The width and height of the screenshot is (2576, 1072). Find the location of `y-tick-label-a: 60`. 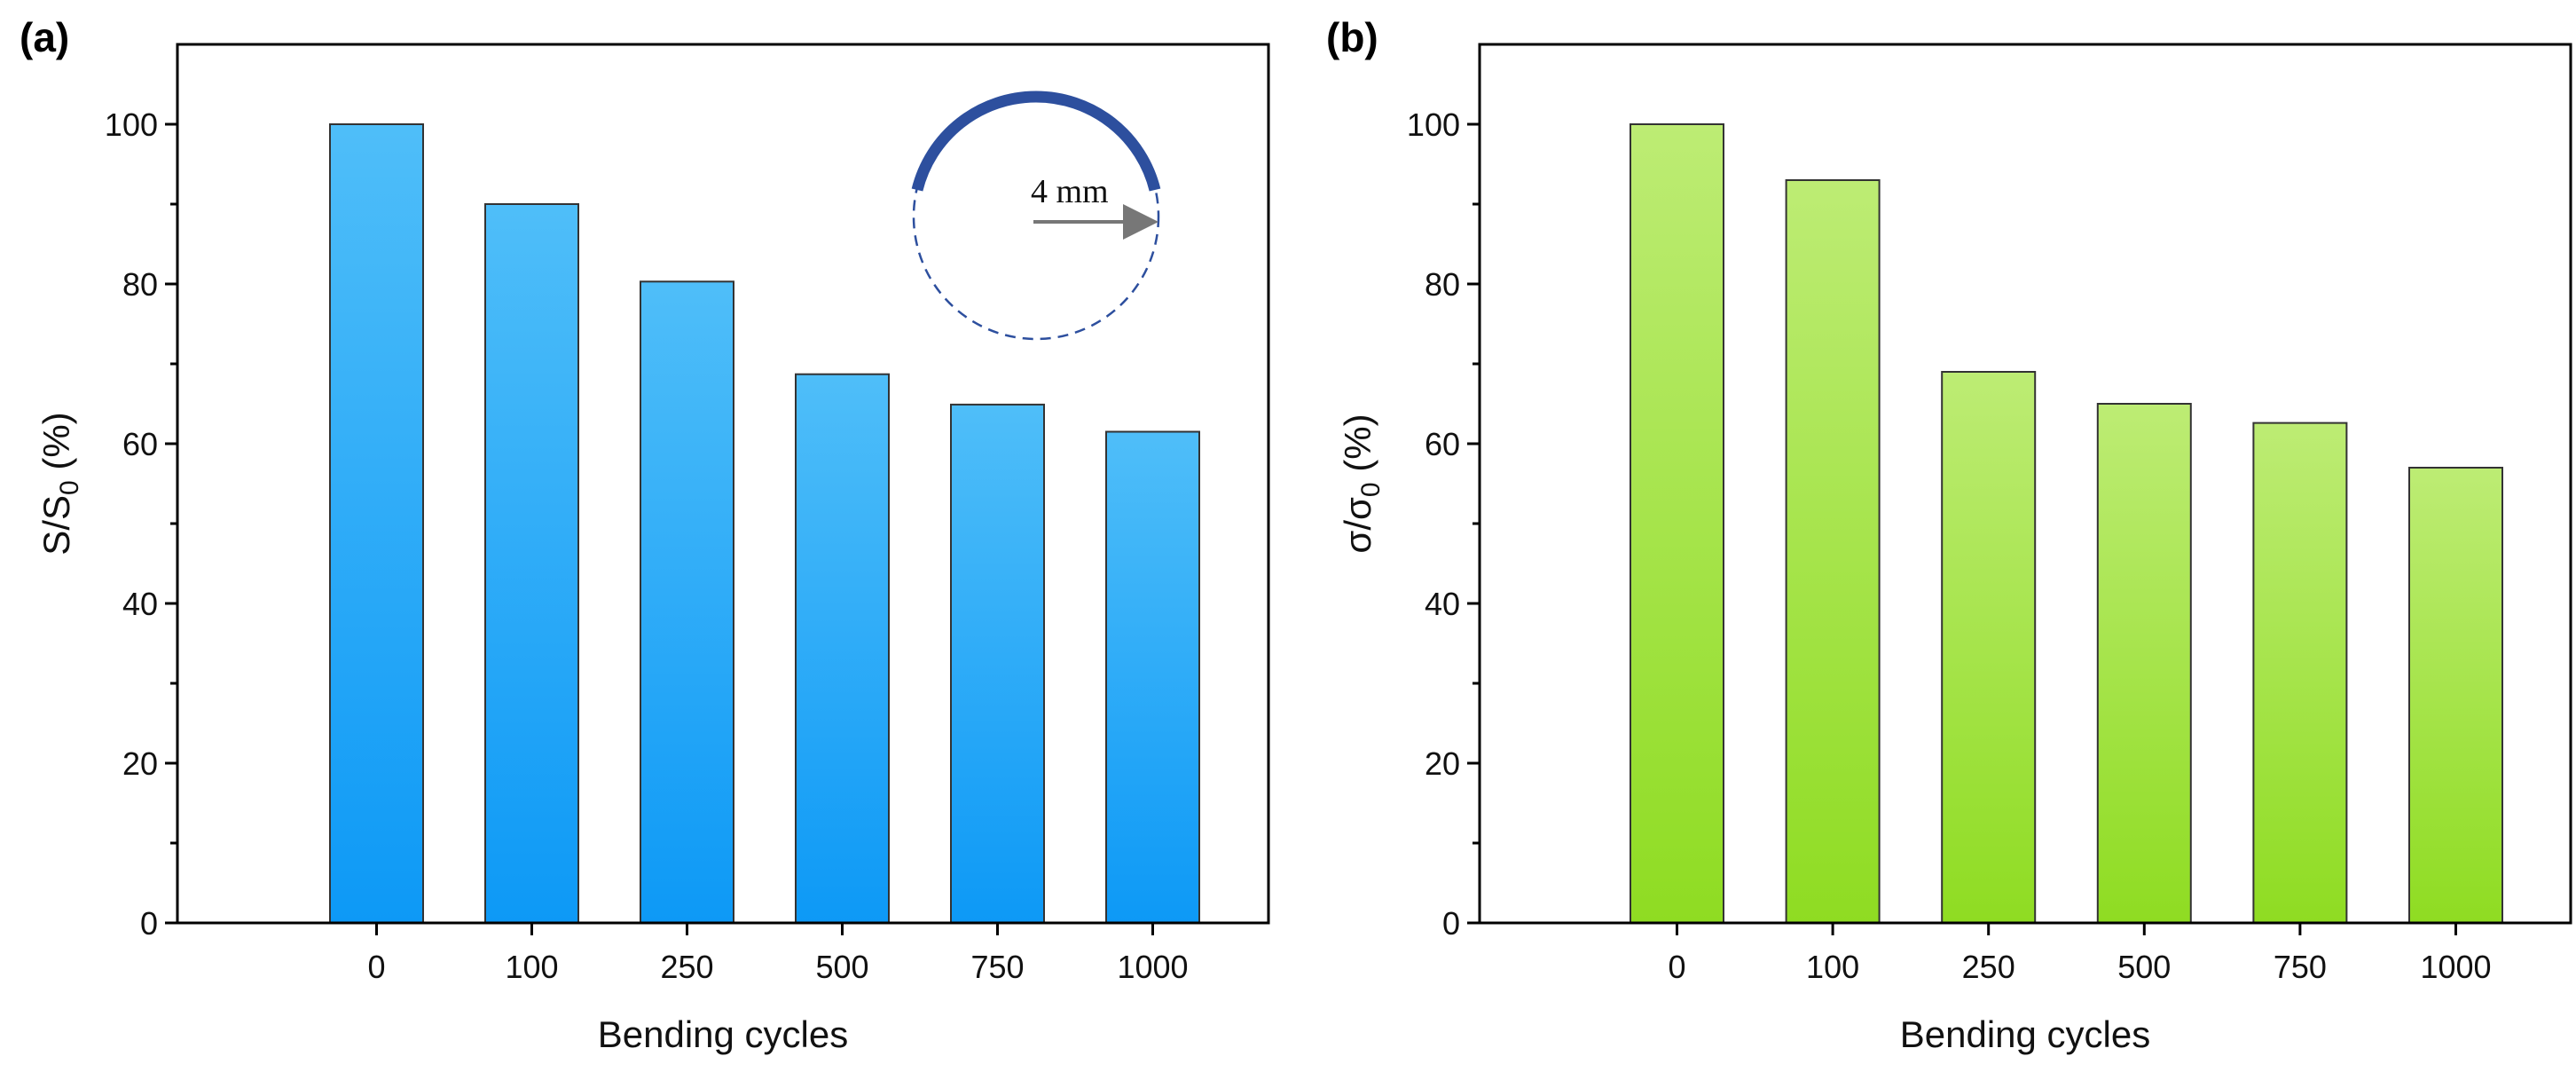

y-tick-label-a: 60 is located at coordinates (140, 444).